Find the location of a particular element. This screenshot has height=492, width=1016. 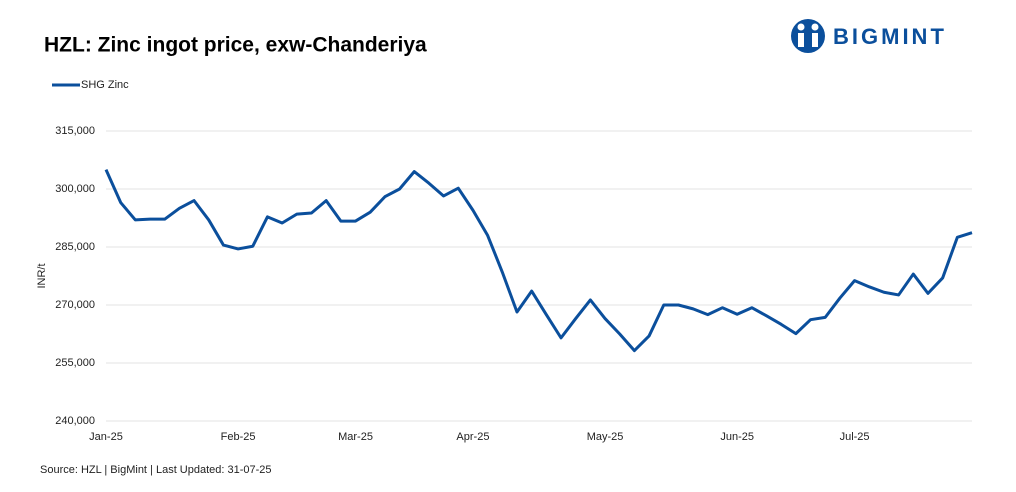

y-tick-label: 255,000 is located at coordinates (75, 363).